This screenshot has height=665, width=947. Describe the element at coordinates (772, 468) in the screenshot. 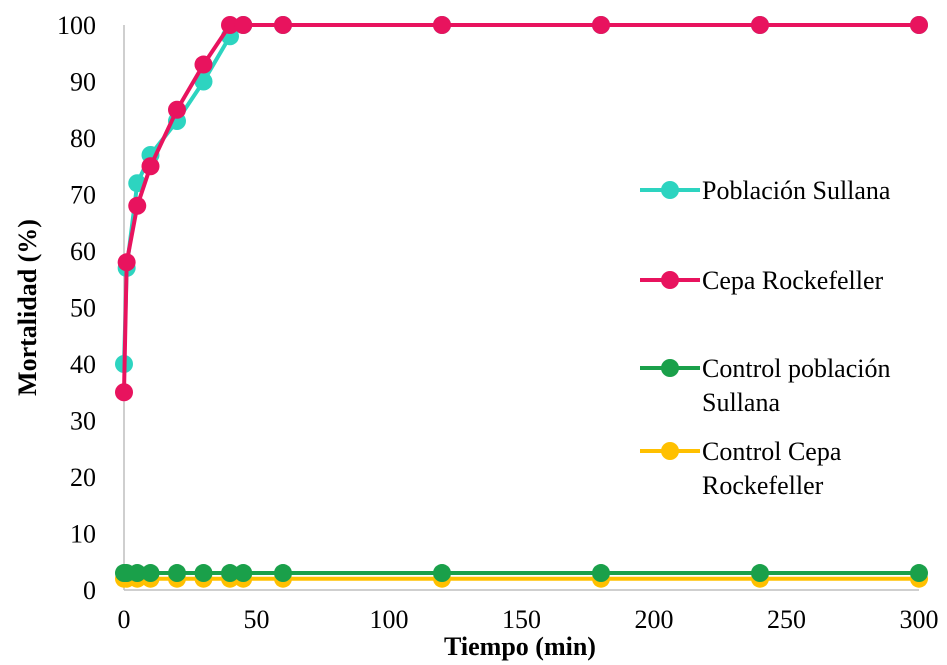

I see `legend-label: Control Cepa Rockefeller` at that location.